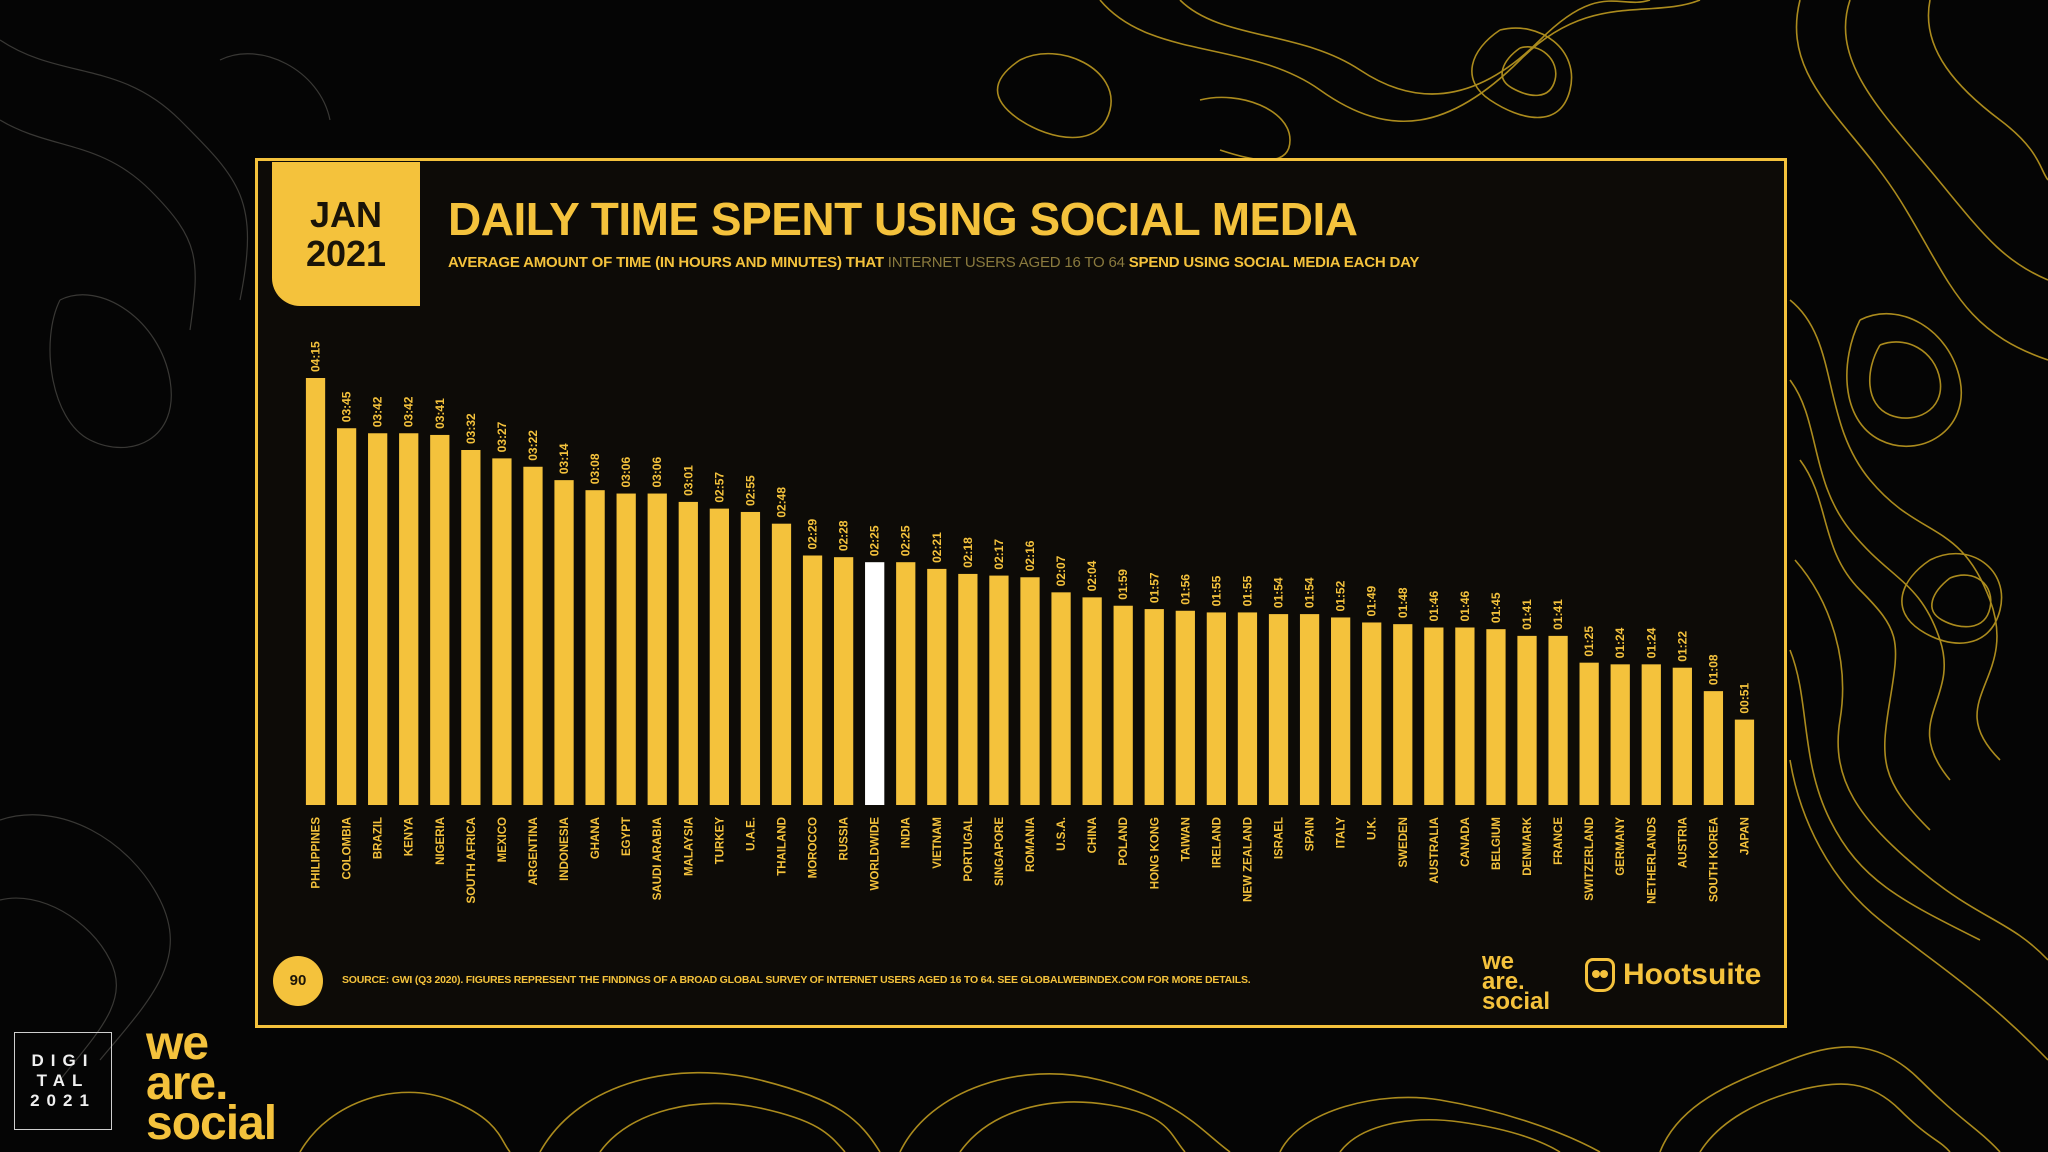 Image resolution: width=2048 pixels, height=1152 pixels. I want to click on value-label: 02:55, so click(750, 490).